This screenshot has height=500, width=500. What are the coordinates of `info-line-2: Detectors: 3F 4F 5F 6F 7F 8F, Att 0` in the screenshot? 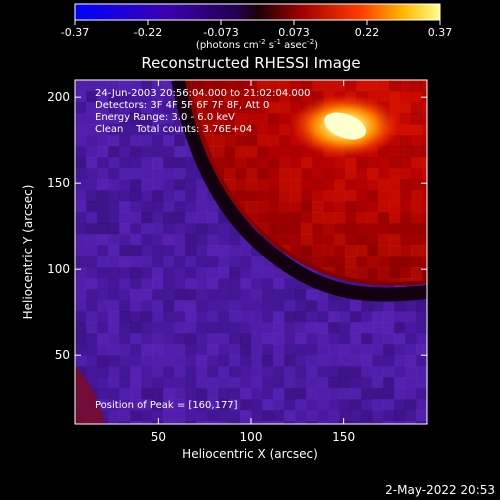 It's located at (182, 105).